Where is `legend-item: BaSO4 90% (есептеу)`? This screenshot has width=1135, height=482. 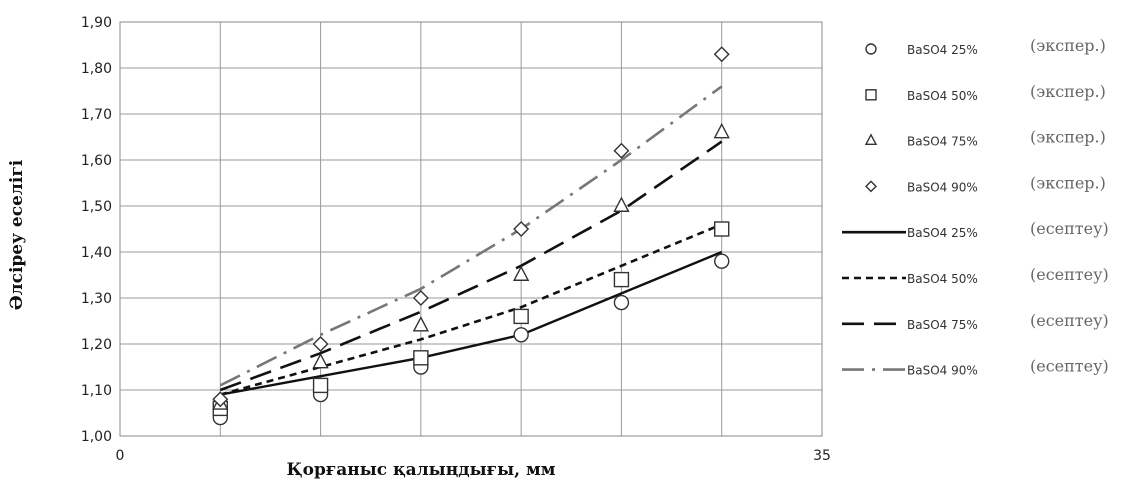
legend-item: BaSO4 90% (есептеу) is located at coordinates (975, 367).